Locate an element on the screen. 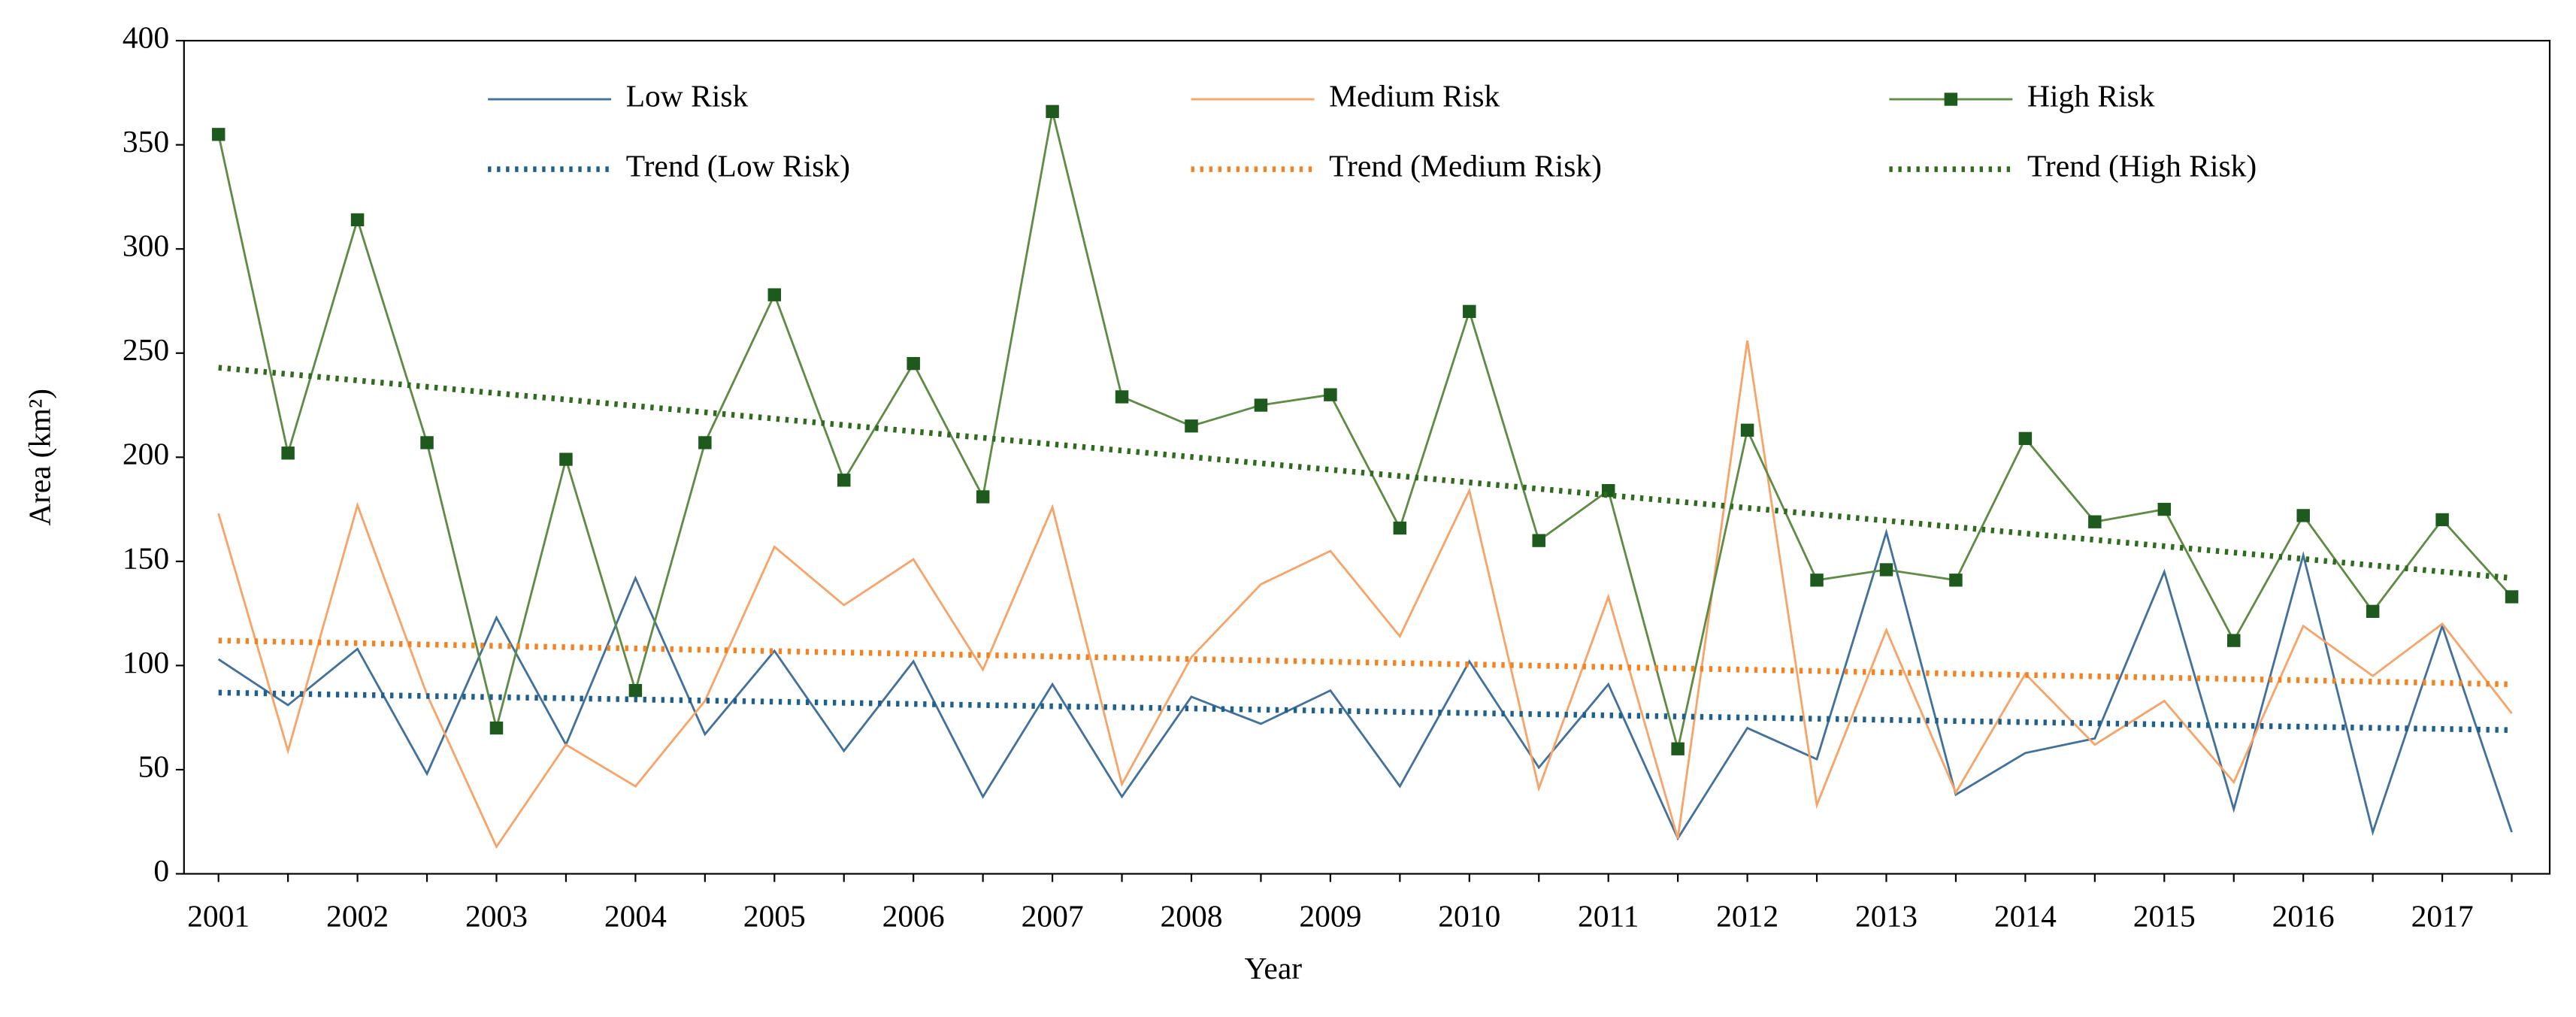 This screenshot has height=1017, width=2576. x-tick-label: 2009 is located at coordinates (1330, 916).